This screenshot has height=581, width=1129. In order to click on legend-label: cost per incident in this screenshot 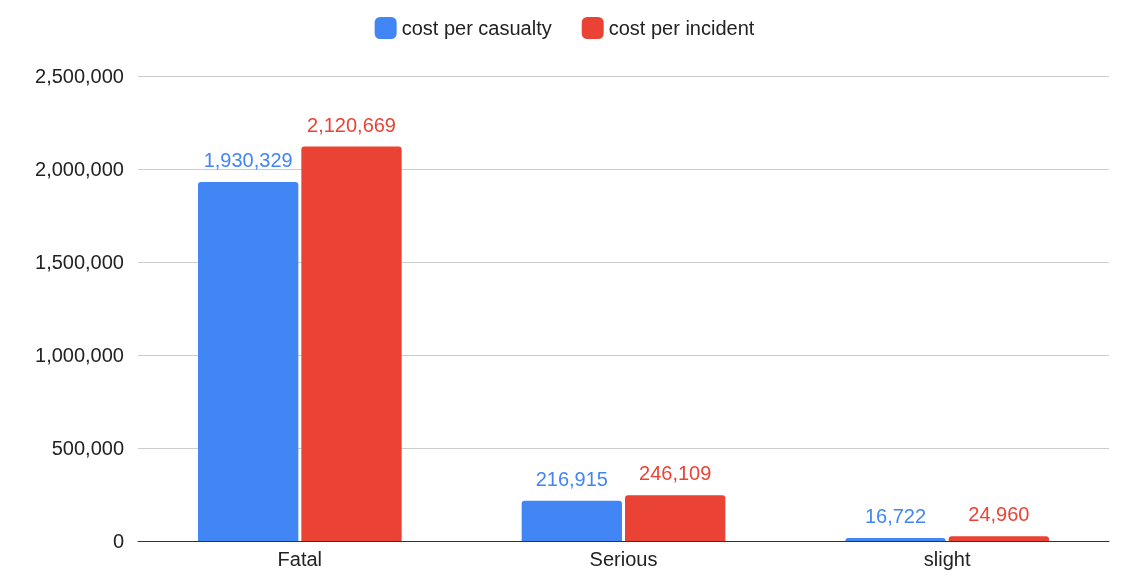, I will do `click(681, 28)`.